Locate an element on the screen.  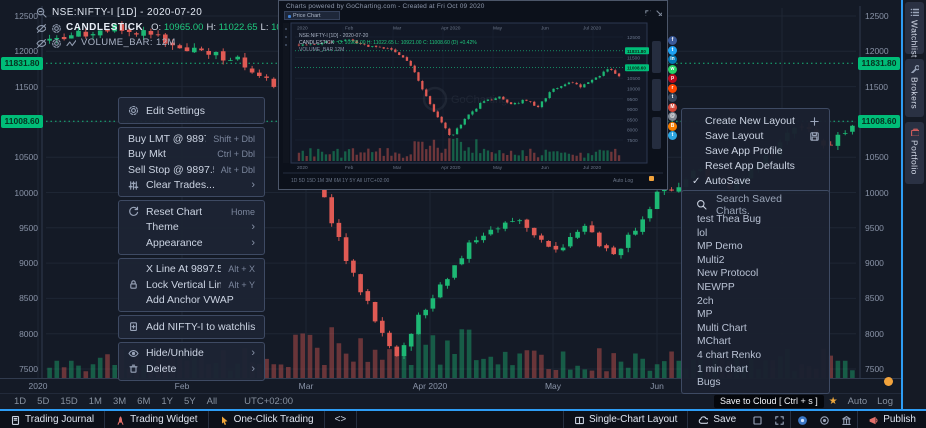
menu-item-save-layout: Save Layout is located at coordinates (755, 135).